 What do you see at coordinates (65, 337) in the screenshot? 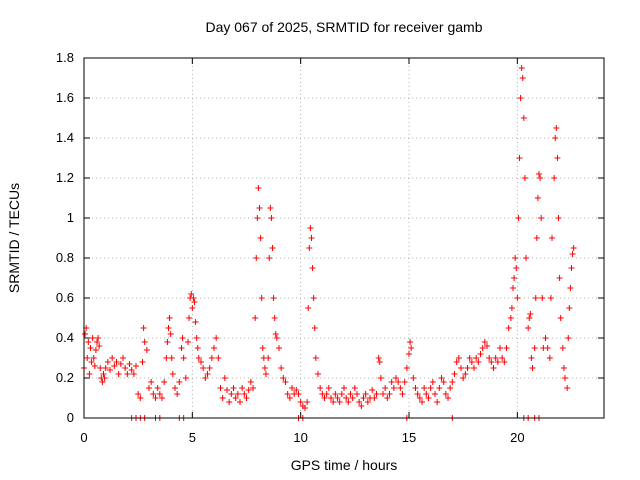
I see `y-tick-label: 0.4` at bounding box center [65, 337].